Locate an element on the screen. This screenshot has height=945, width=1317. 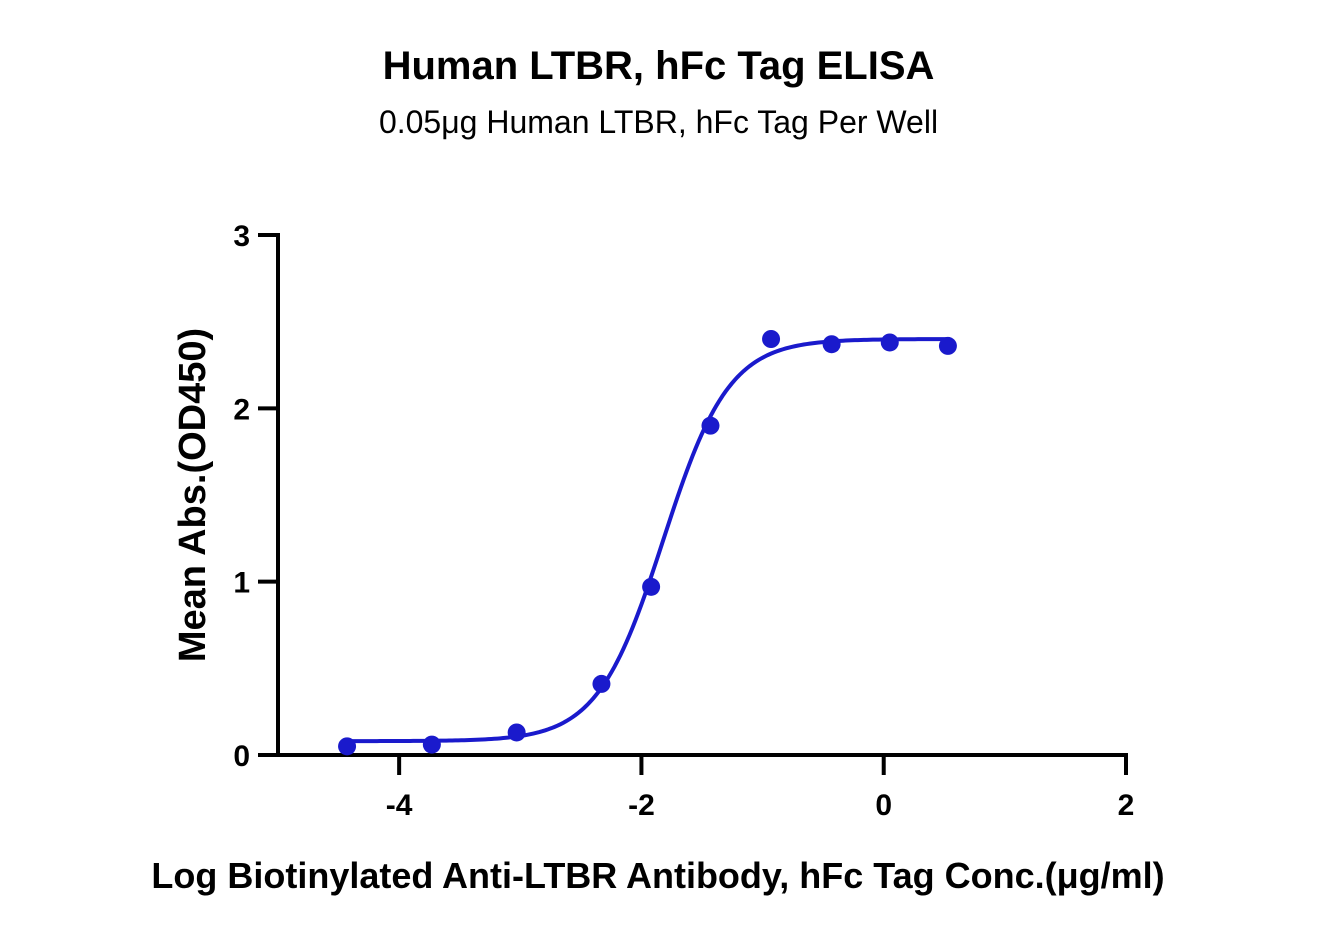
x-tick-label: -4 is located at coordinates (399, 805).